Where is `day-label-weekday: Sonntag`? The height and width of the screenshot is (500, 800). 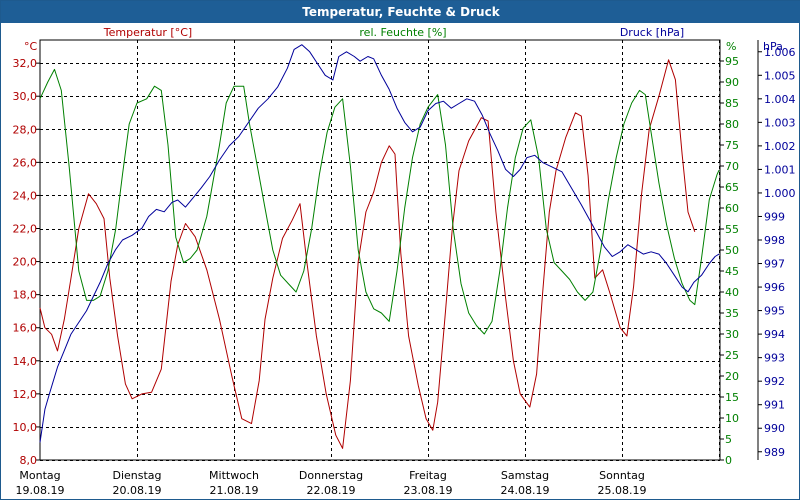 day-label-weekday: Sonntag is located at coordinates (622, 475).